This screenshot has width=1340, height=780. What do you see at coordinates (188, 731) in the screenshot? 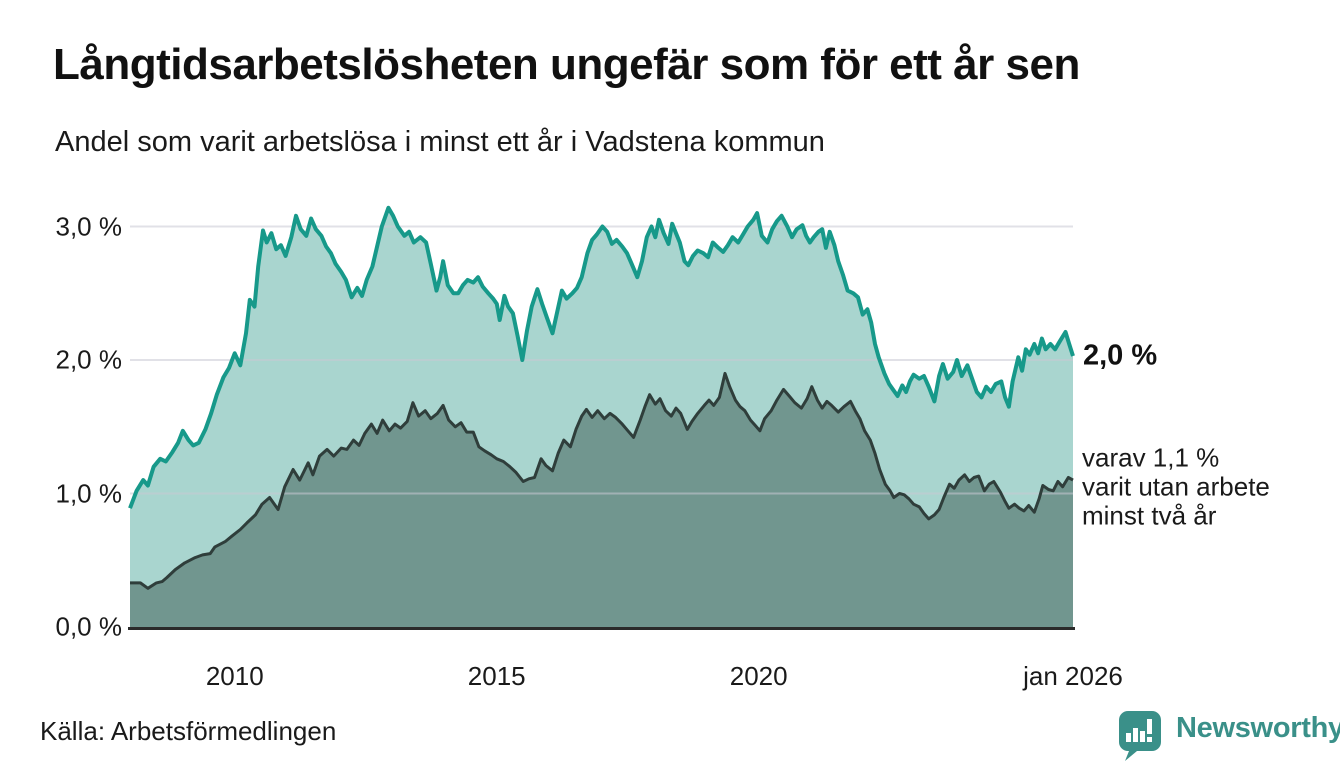
I see `source-credit: Källa: Arbetsförmedlingen` at bounding box center [188, 731].